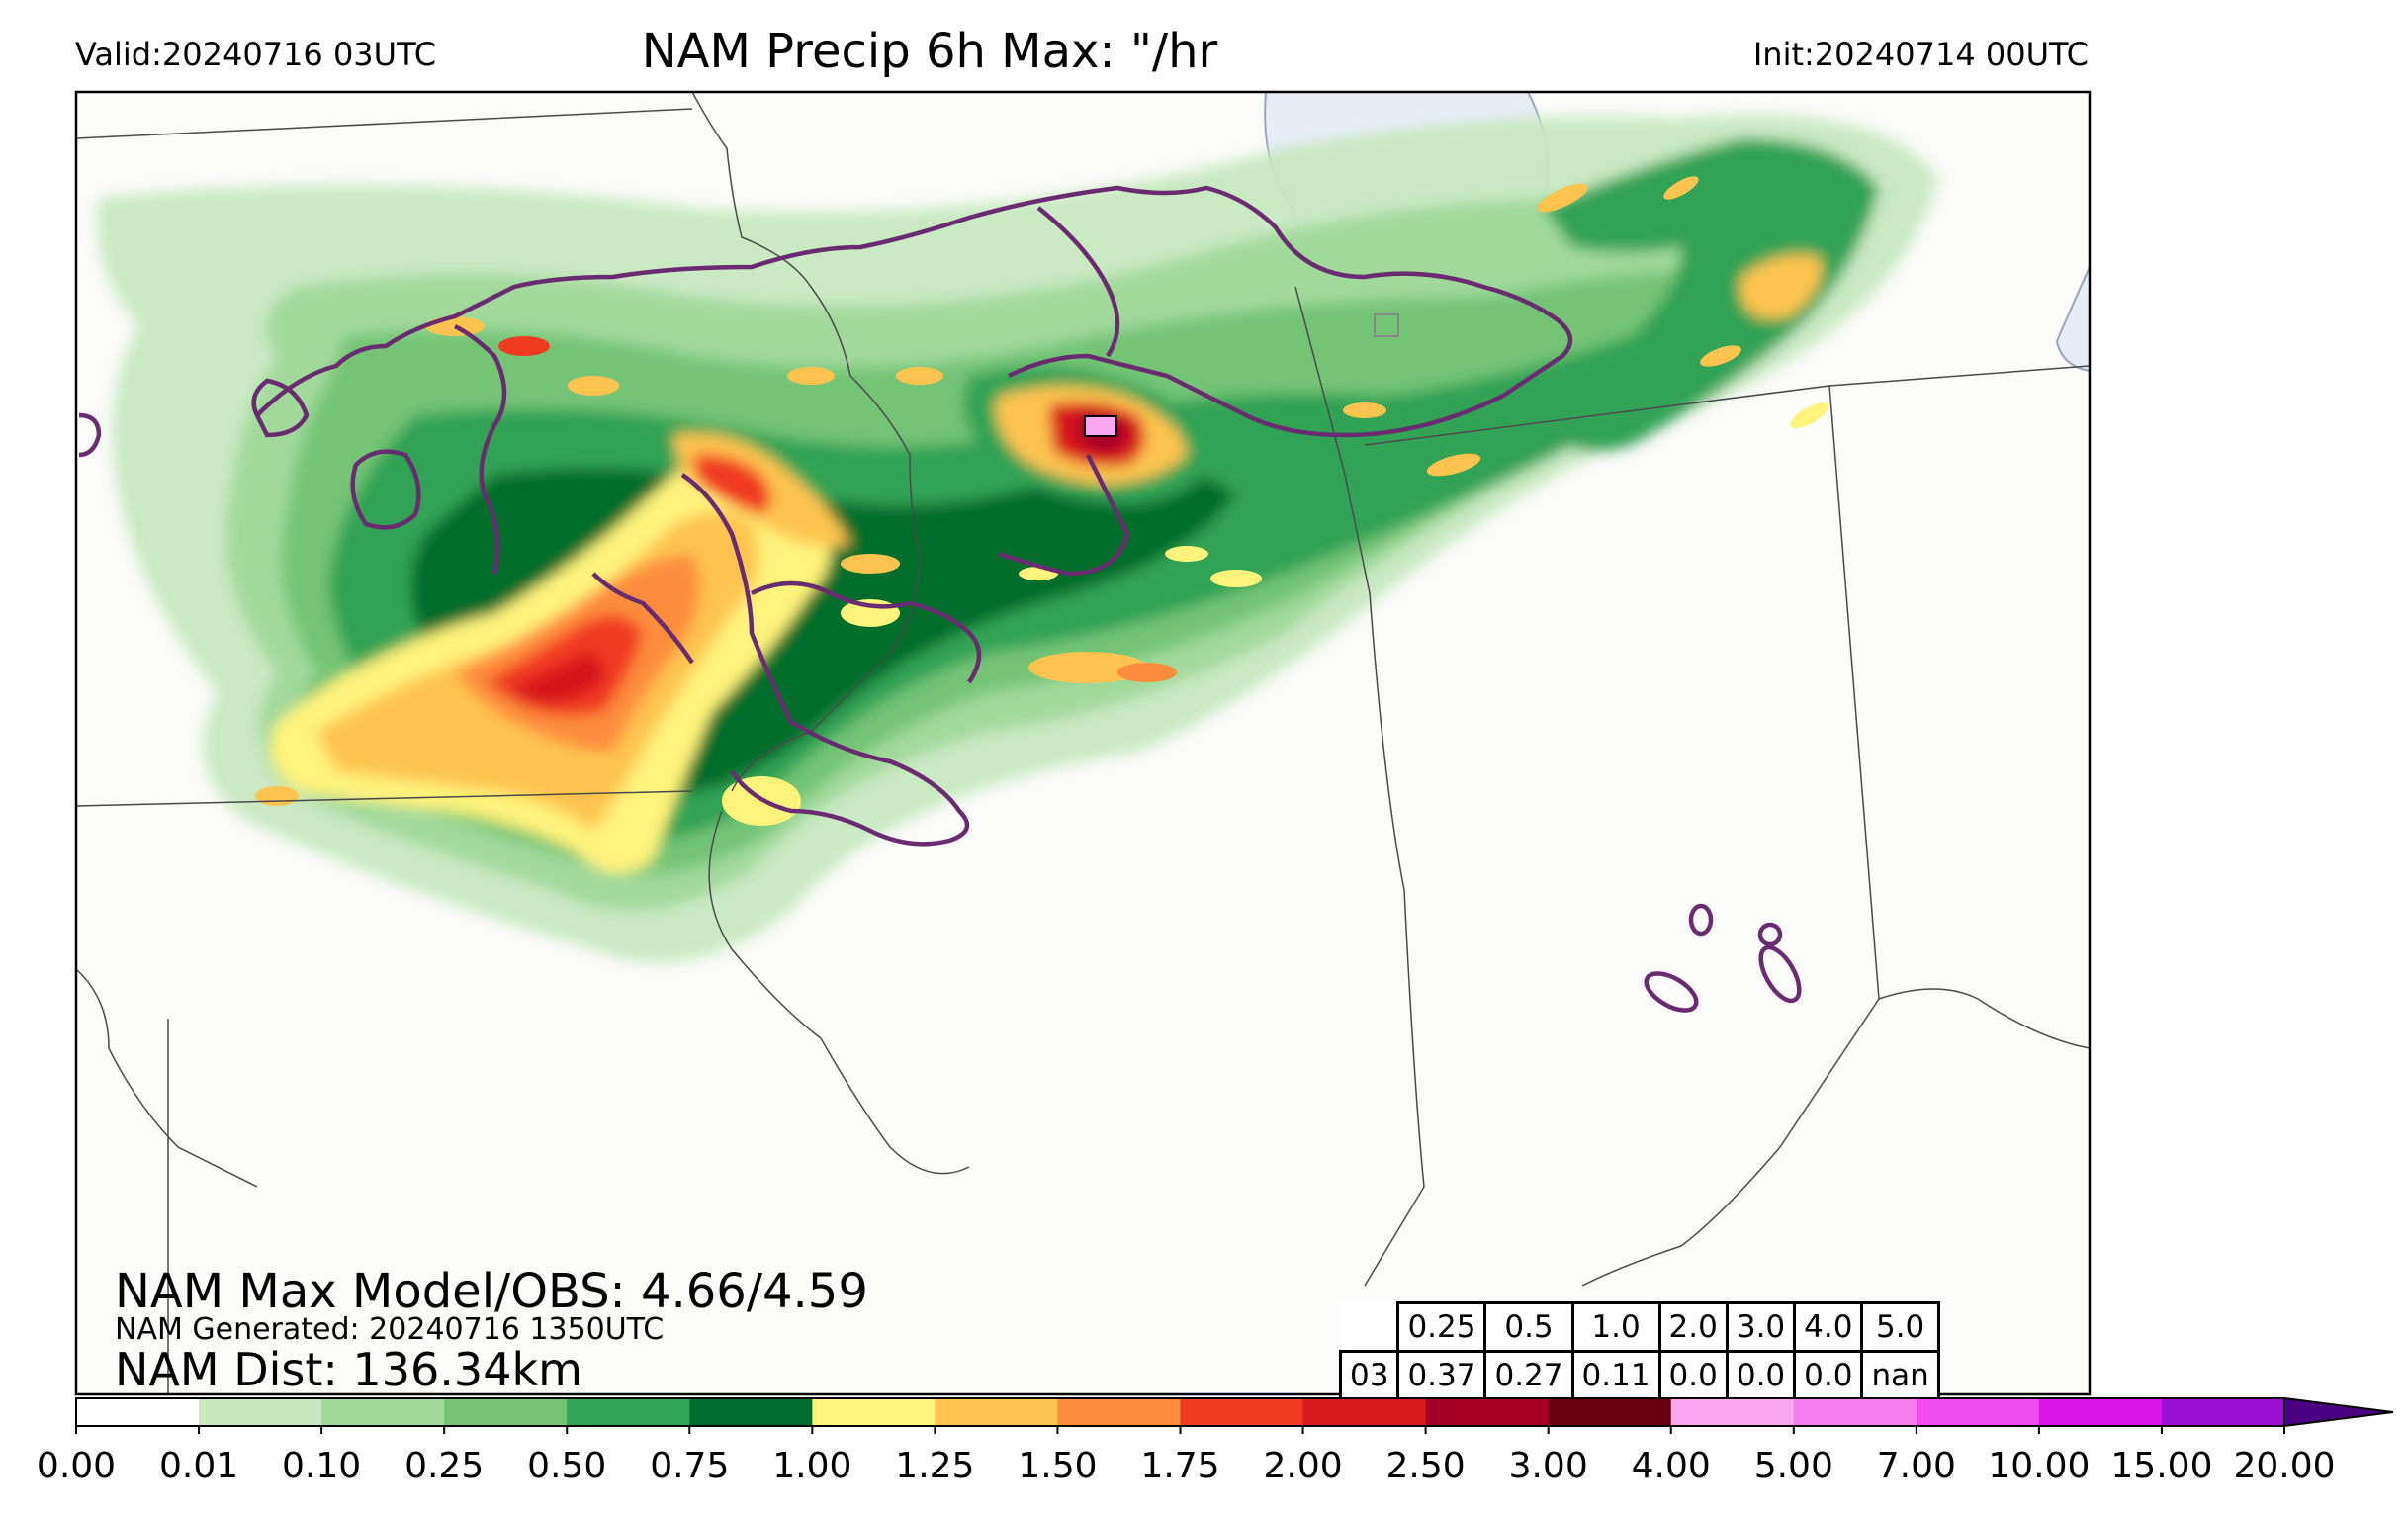  I want to click on threshold-cell: 0.25, so click(1441, 1327).